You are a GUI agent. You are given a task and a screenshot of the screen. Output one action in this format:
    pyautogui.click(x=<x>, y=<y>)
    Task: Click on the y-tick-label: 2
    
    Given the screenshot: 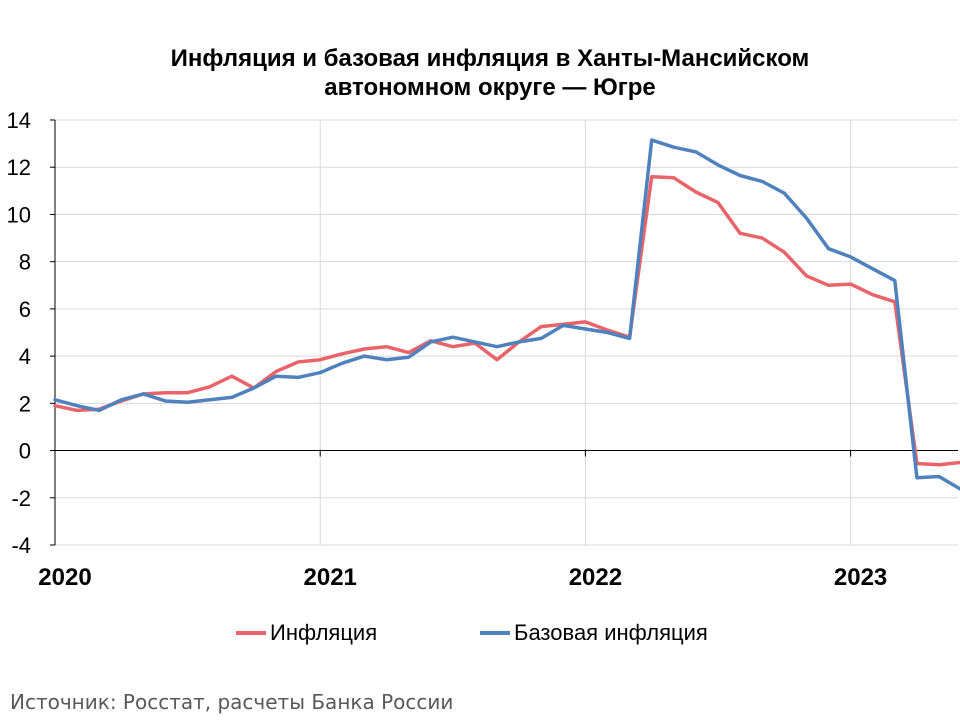 What is the action you would take?
    pyautogui.click(x=25, y=403)
    